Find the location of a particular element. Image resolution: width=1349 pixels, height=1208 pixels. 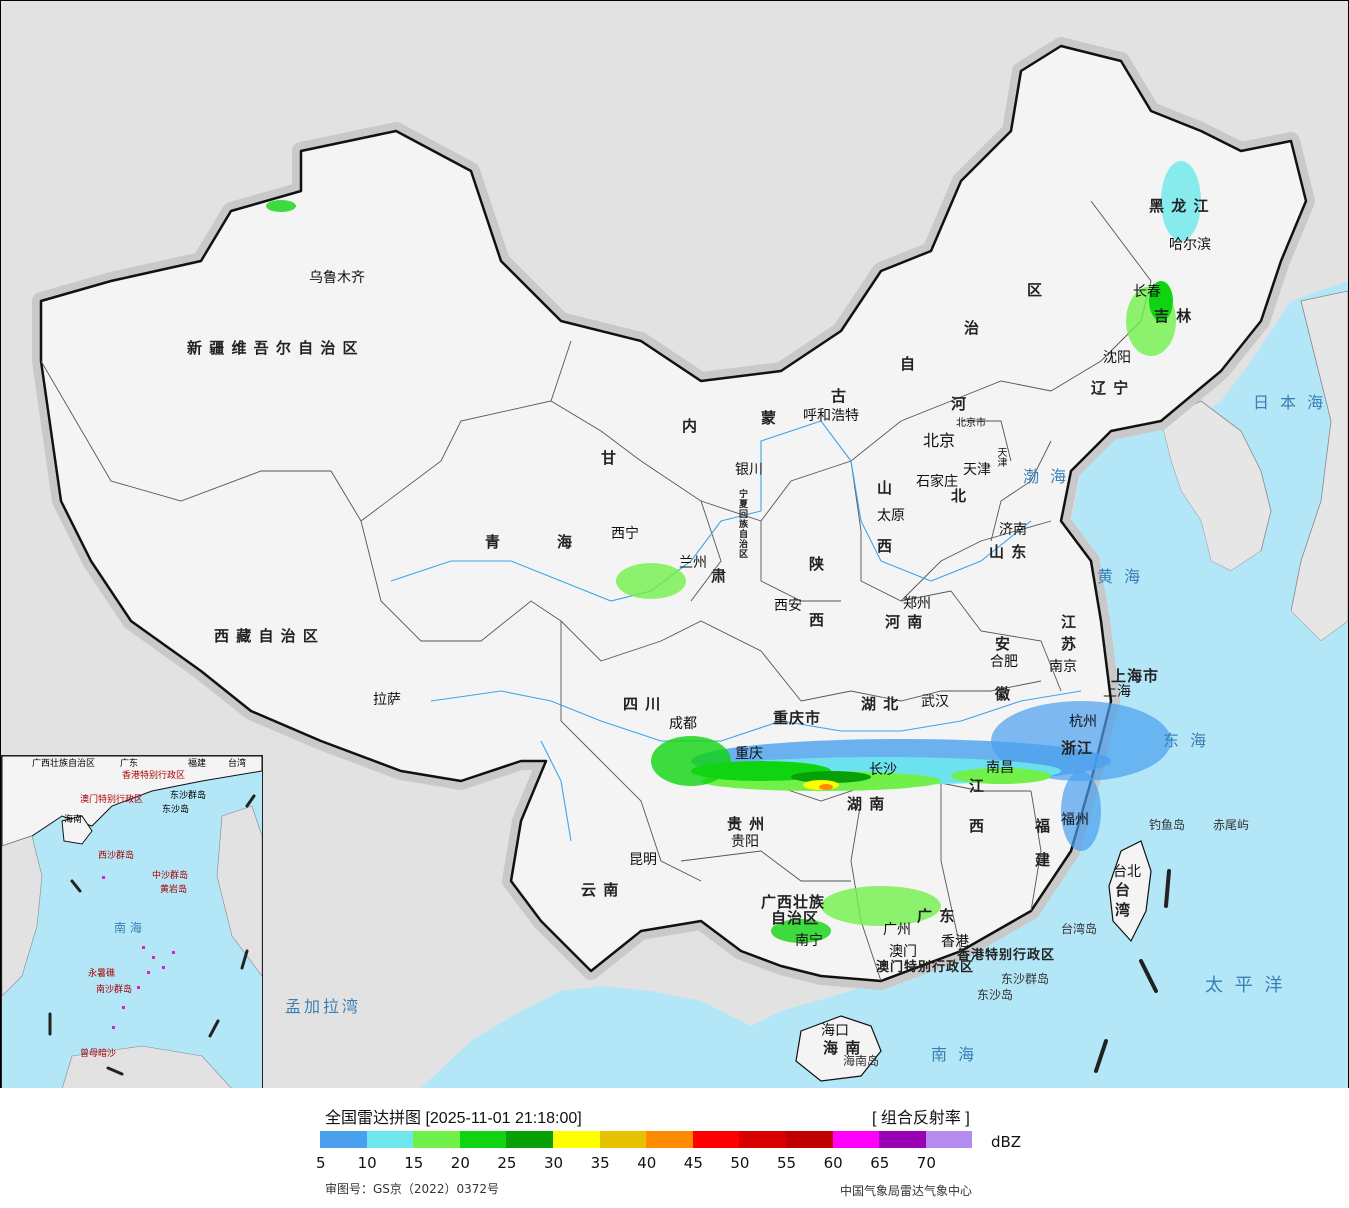

inset-dashes is located at coordinates (152, 935).